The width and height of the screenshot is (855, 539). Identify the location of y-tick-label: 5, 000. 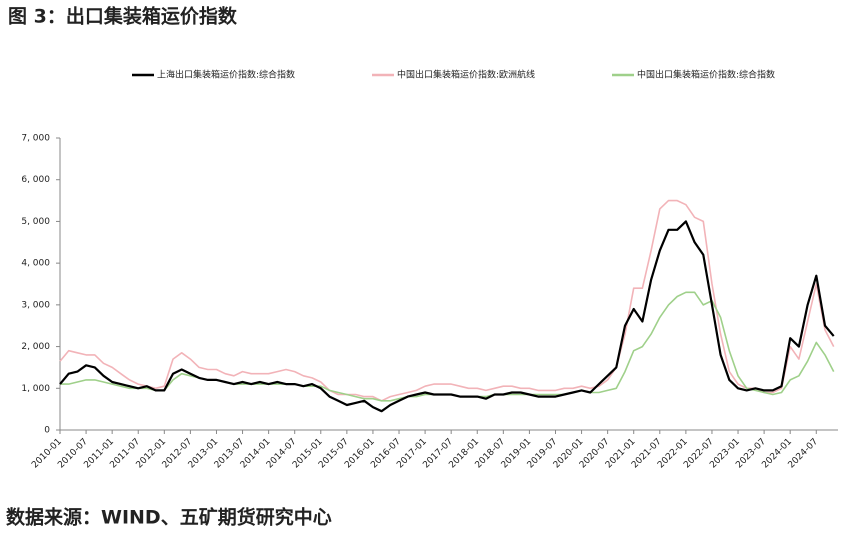
(35, 222).